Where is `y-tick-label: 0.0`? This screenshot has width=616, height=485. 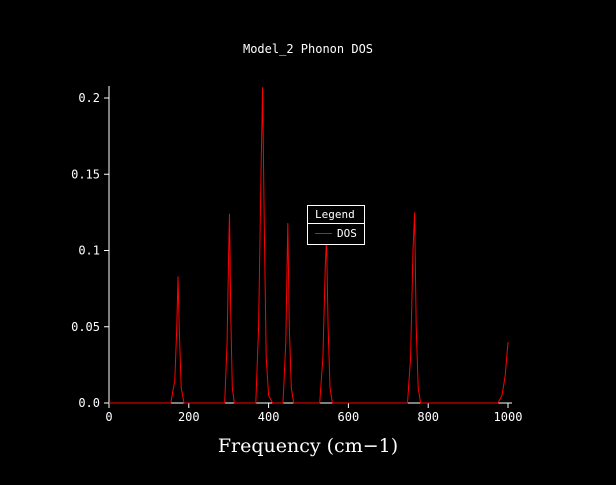
y-tick-label: 0.0 is located at coordinates (89, 403).